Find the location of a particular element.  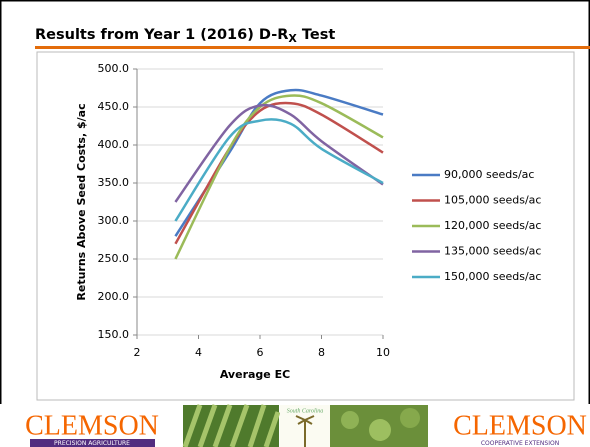

legend-label: 120,000 seeds/ac is located at coordinates (492, 225).